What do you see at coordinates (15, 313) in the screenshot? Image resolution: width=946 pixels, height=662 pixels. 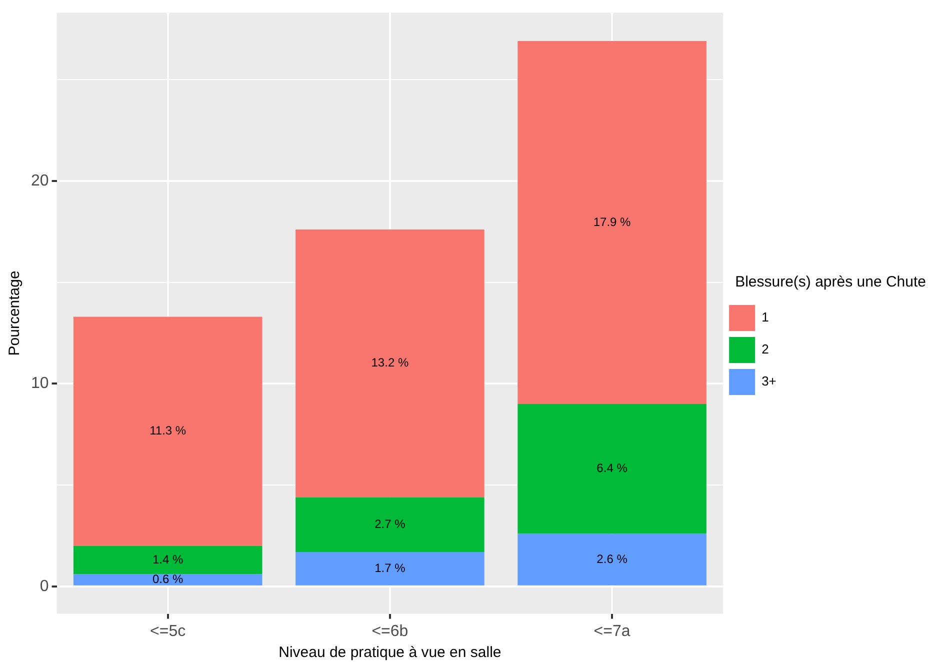 I see `y-axis-title: Pourcentage` at bounding box center [15, 313].